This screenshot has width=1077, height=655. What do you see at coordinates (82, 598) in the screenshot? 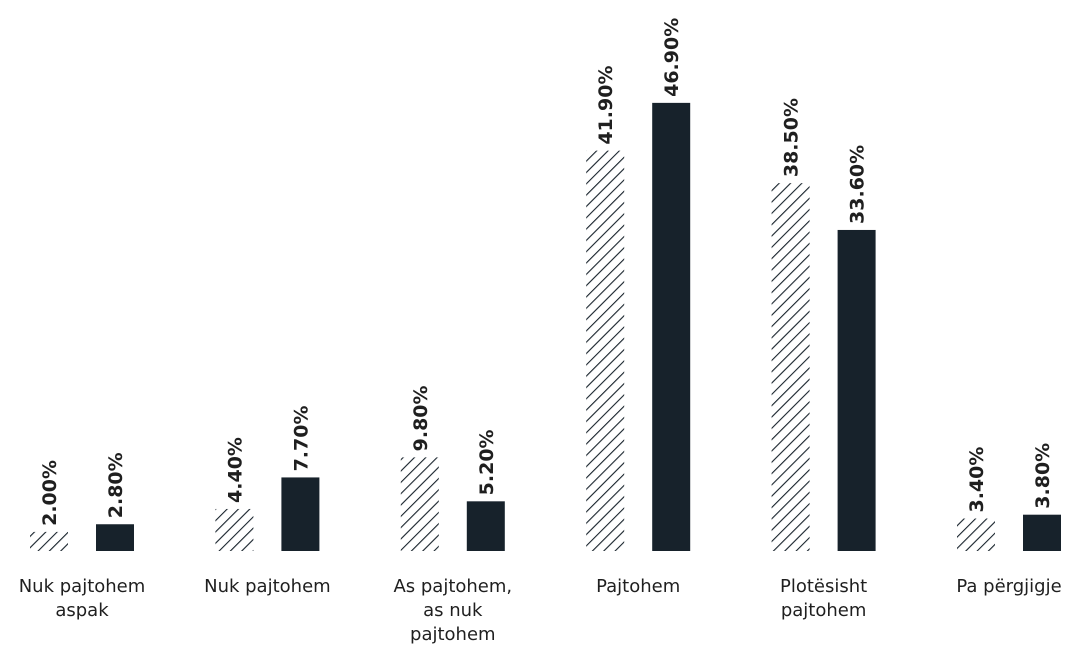
I see `category-label-0: Nuk pajtohem aspak` at bounding box center [82, 598].